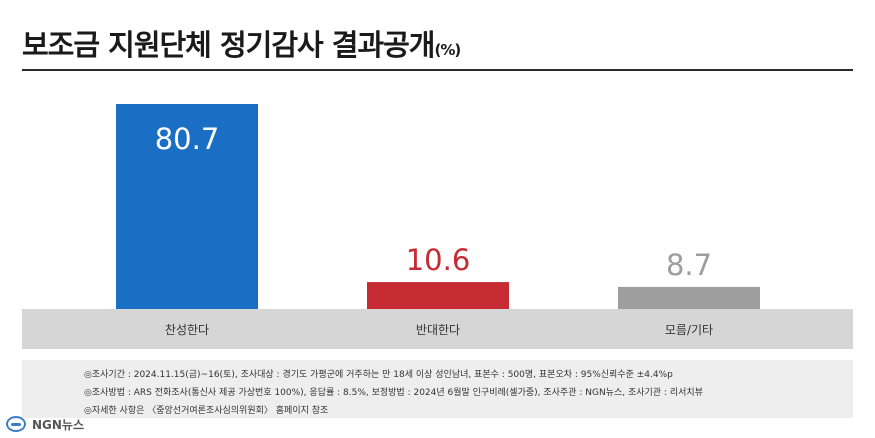 The image size is (875, 438). Describe the element at coordinates (448, 50) in the screenshot. I see `title-unit: (%)` at that location.